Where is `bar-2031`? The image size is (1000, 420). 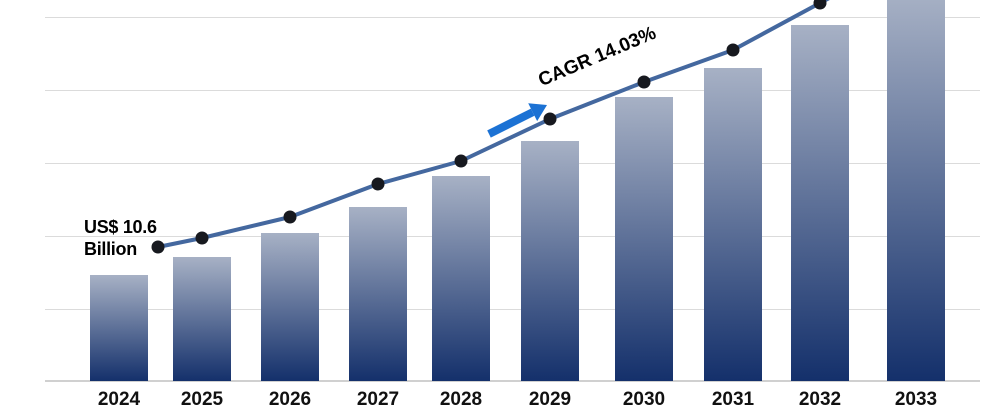 bar-2031 is located at coordinates (733, 224).